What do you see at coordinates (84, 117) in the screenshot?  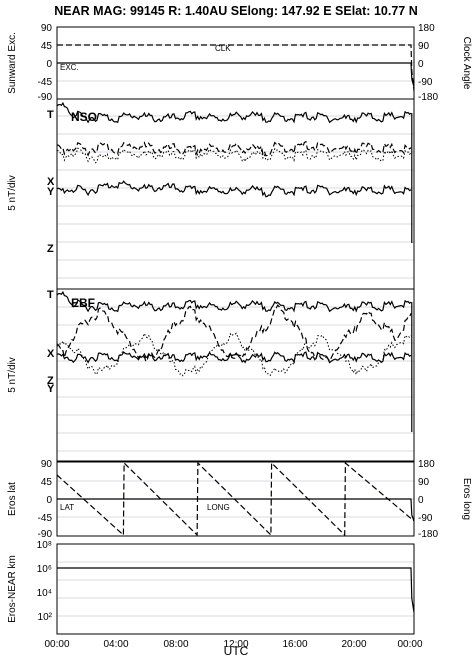 I see `panel-name-nso: NSO` at bounding box center [84, 117].